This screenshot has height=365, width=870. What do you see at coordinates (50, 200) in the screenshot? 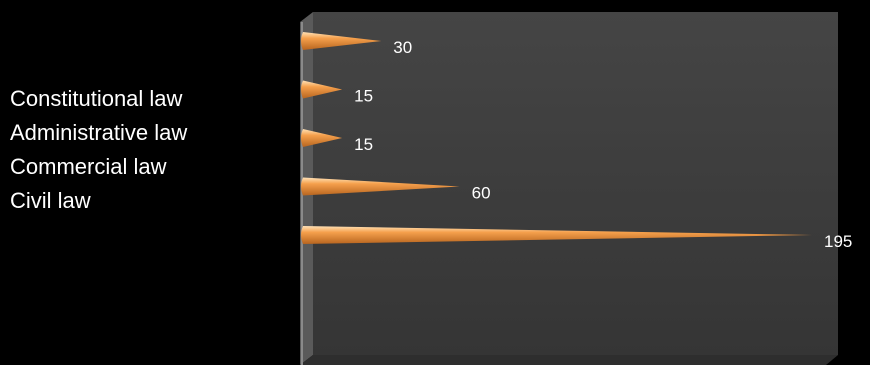
I see `legend-item-civil-law: Civil law` at bounding box center [50, 200].